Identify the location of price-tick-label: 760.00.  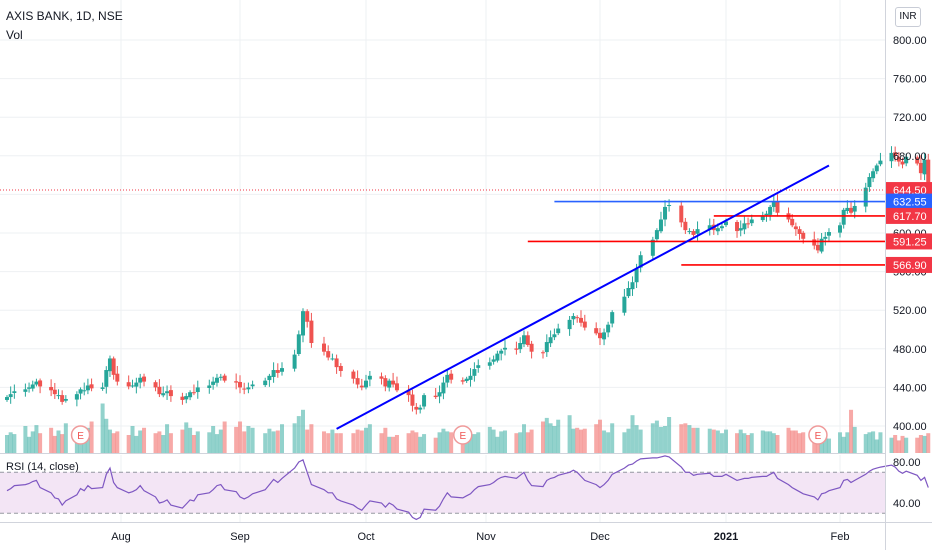
(910, 80).